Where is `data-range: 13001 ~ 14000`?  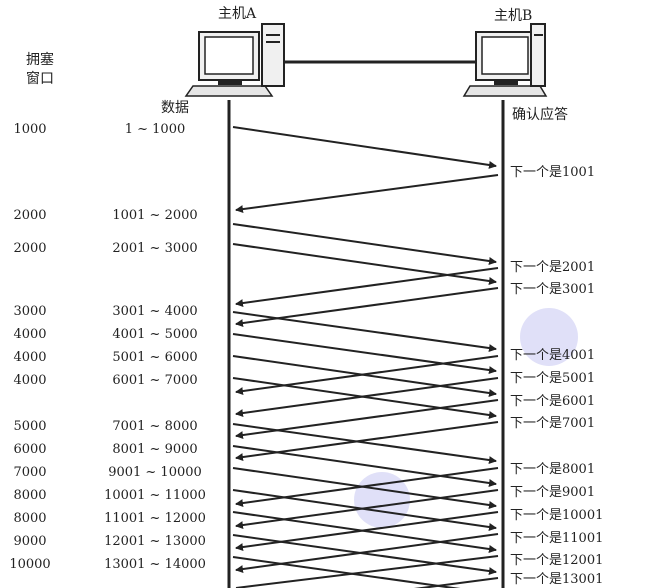
data-range: 13001 ~ 14000 is located at coordinates (155, 564).